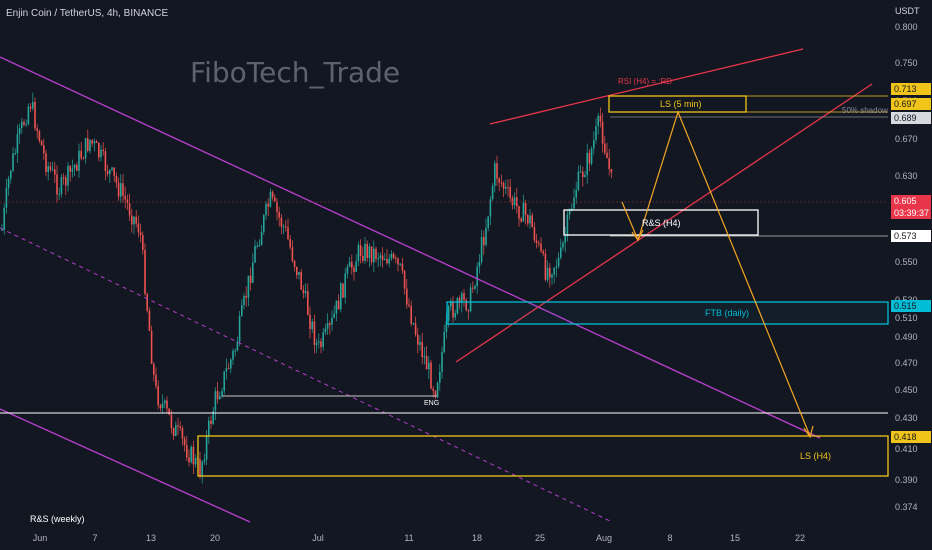 Image resolution: width=932 pixels, height=550 pixels. I want to click on ftb-daily-zone, so click(667, 313).